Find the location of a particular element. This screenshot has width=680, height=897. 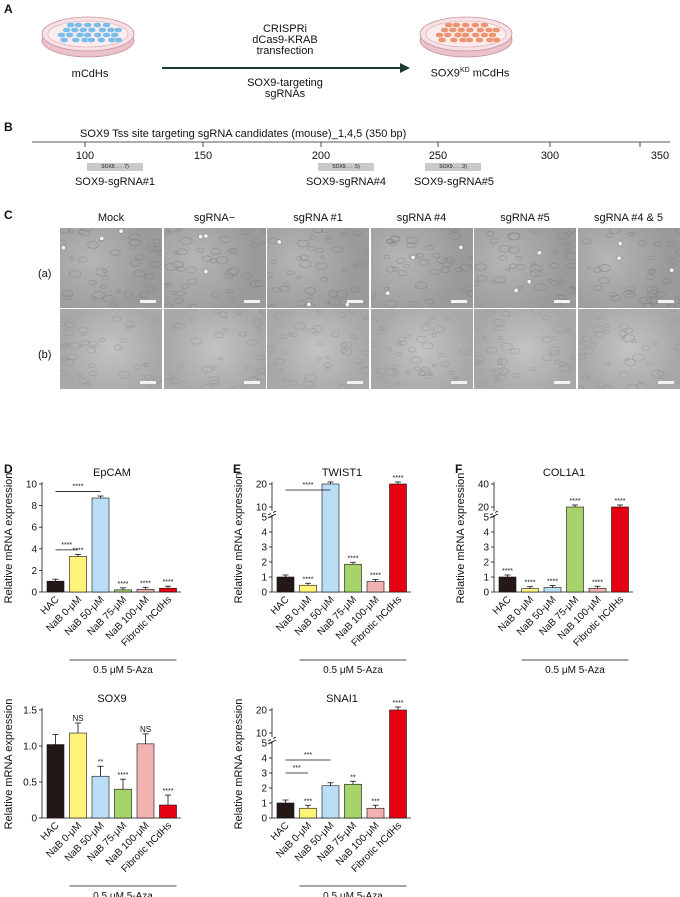

significance-label: ** is located at coordinates (353, 777).